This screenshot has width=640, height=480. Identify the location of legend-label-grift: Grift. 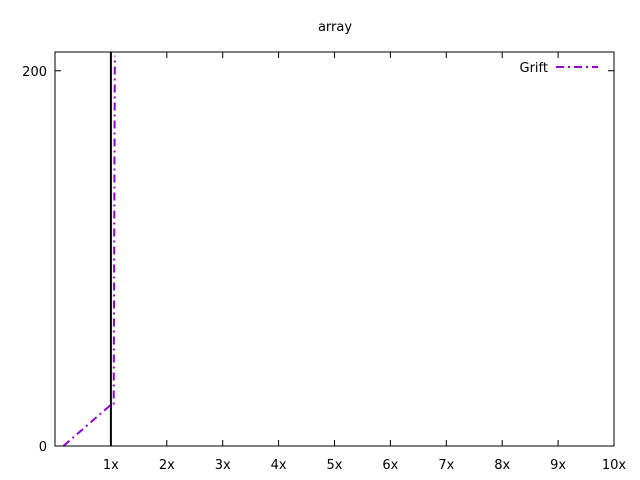
(534, 68).